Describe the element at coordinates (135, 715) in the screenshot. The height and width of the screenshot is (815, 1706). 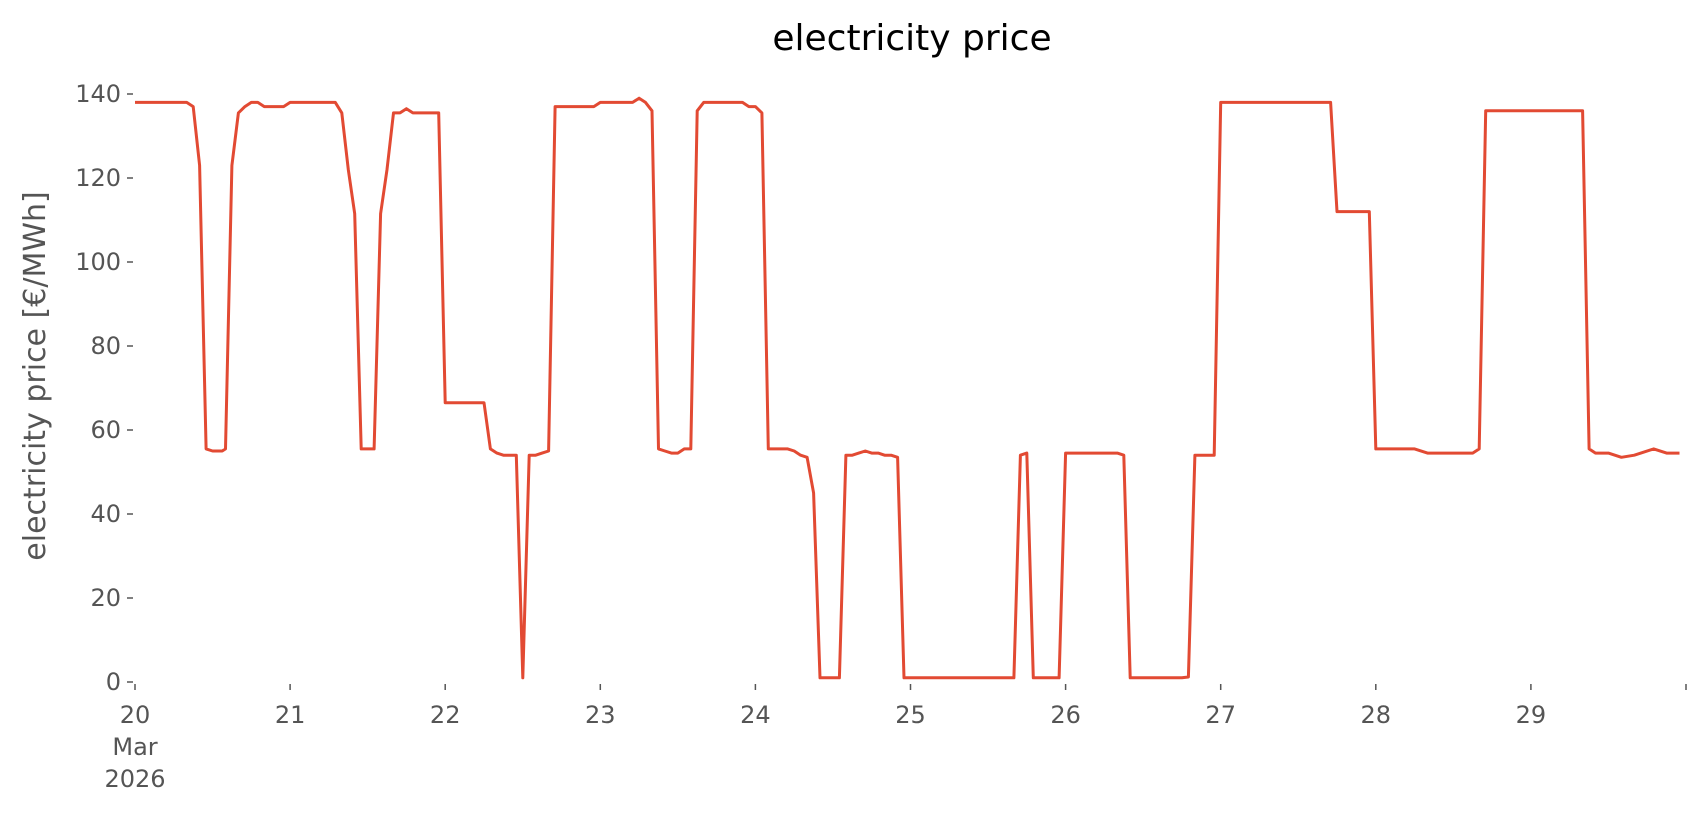
I see `x-tick-label: 20` at that location.